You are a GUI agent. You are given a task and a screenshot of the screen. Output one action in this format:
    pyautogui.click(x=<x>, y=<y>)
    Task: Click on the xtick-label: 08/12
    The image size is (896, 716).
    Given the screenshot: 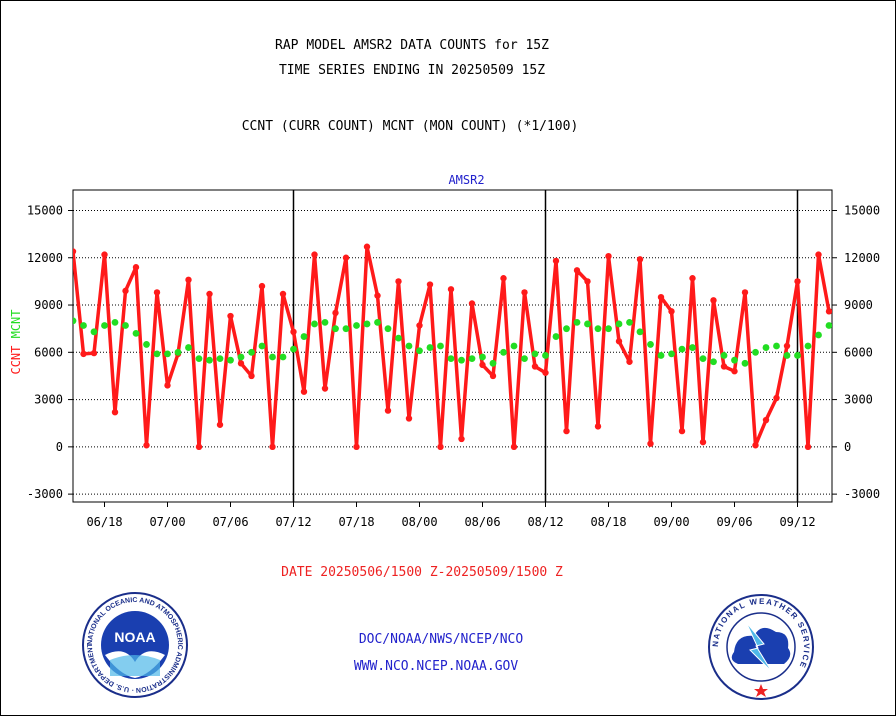 What is the action you would take?
    pyautogui.click(x=545, y=522)
    